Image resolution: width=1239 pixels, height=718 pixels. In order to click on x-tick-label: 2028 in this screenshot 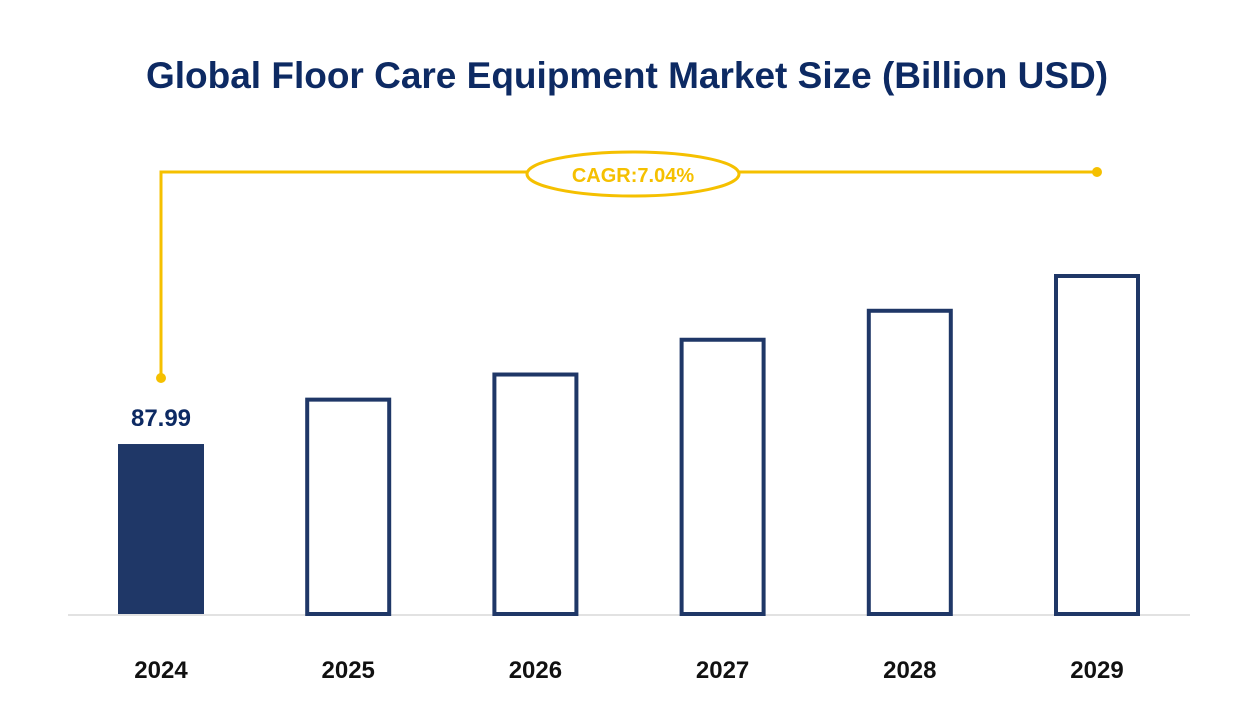, I will do `click(909, 670)`.